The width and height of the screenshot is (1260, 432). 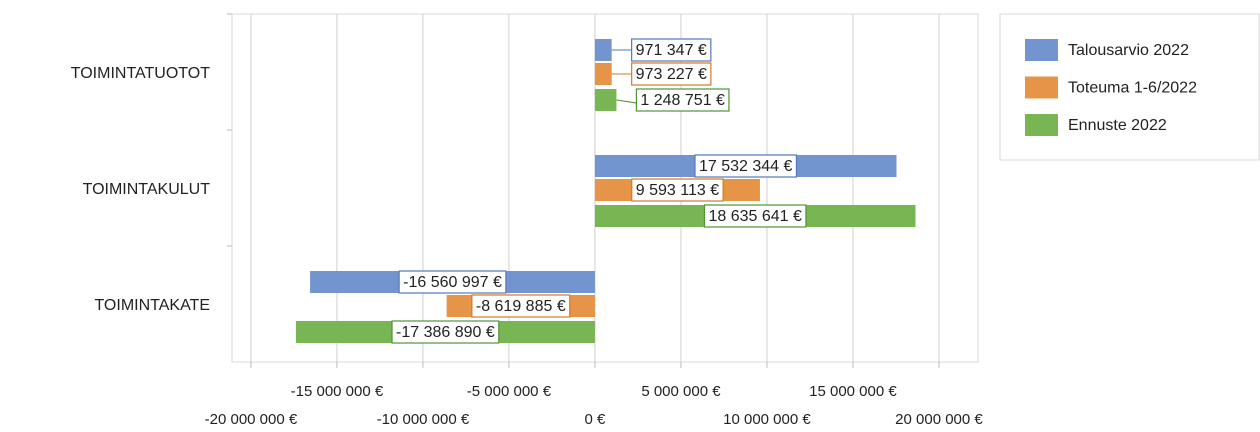 I want to click on data-label: 971 347 €, so click(x=671, y=50).